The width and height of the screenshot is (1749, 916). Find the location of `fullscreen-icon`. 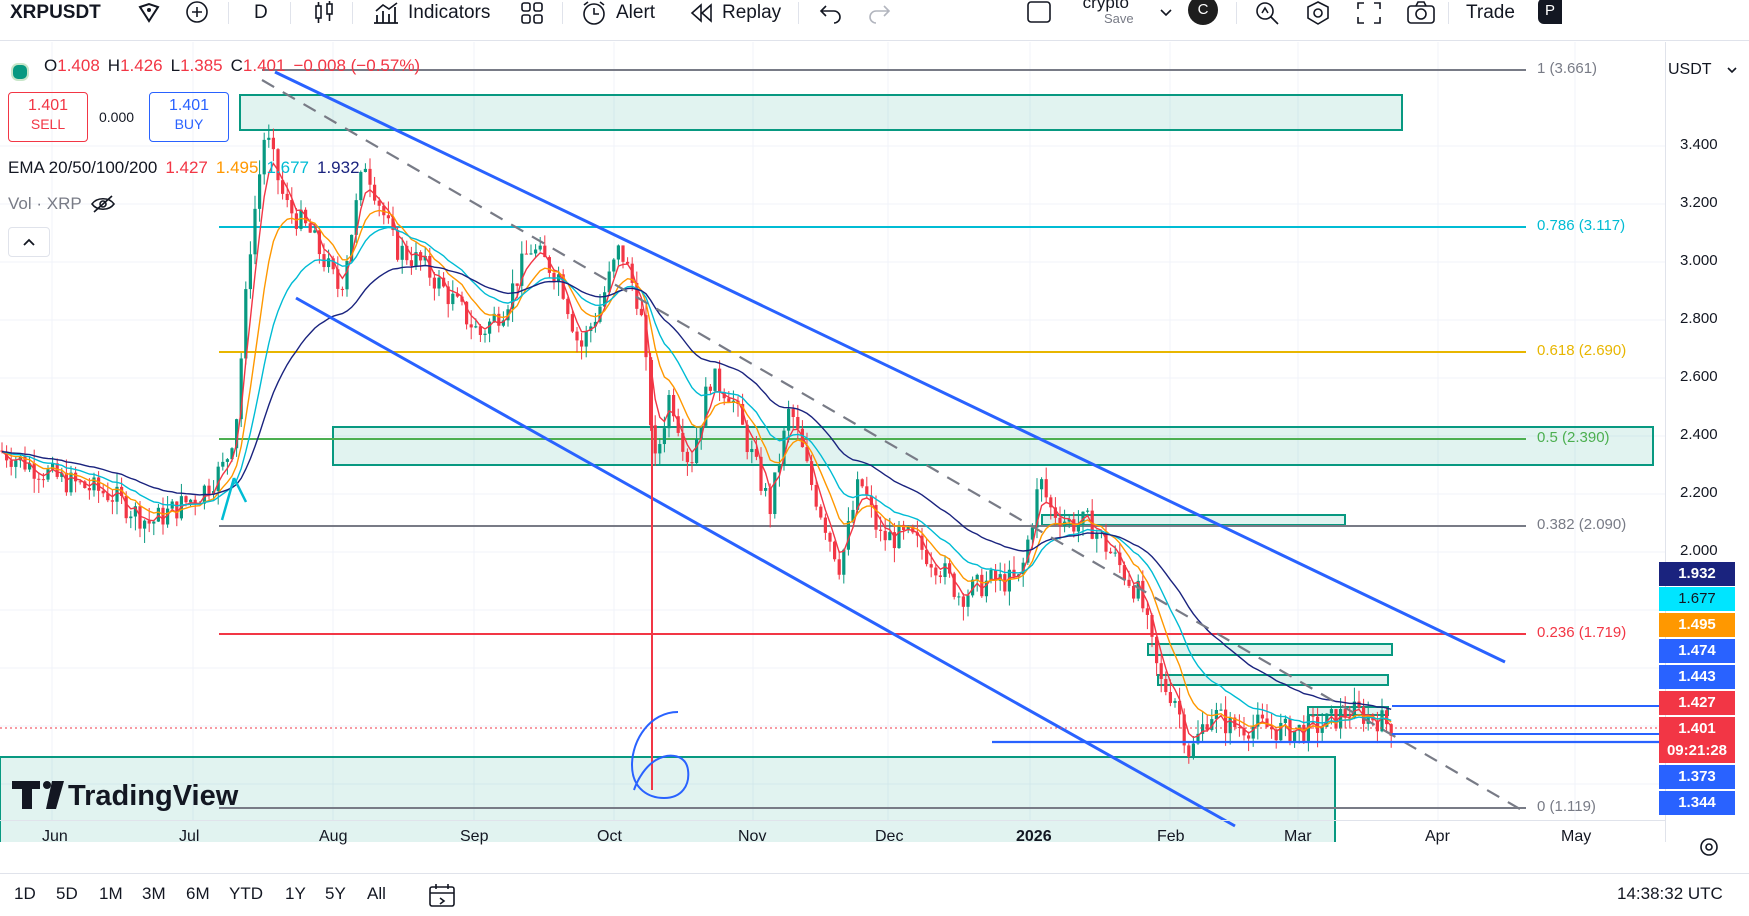

fullscreen-icon is located at coordinates (1369, 13).